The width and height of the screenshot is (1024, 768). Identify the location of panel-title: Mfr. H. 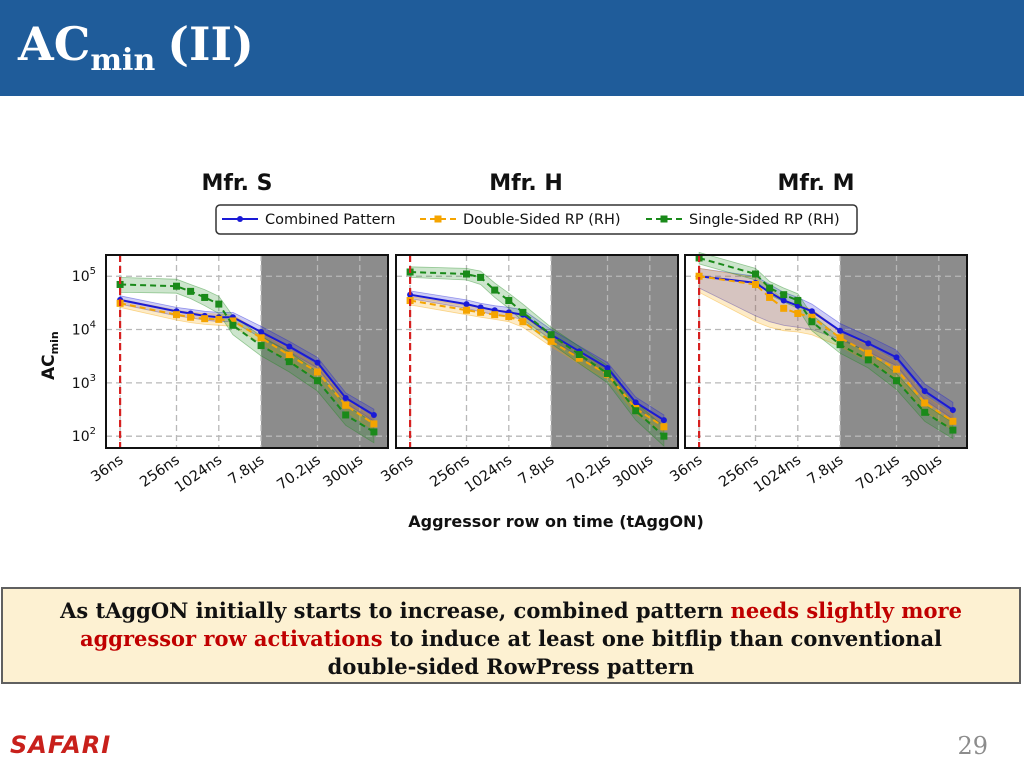
(526, 183).